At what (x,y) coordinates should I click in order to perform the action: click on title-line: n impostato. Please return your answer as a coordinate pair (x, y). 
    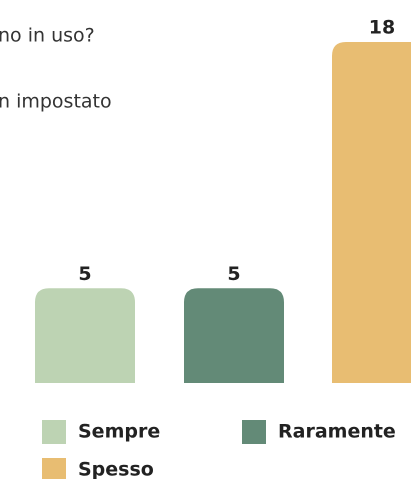
    Looking at the image, I should click on (56, 102).